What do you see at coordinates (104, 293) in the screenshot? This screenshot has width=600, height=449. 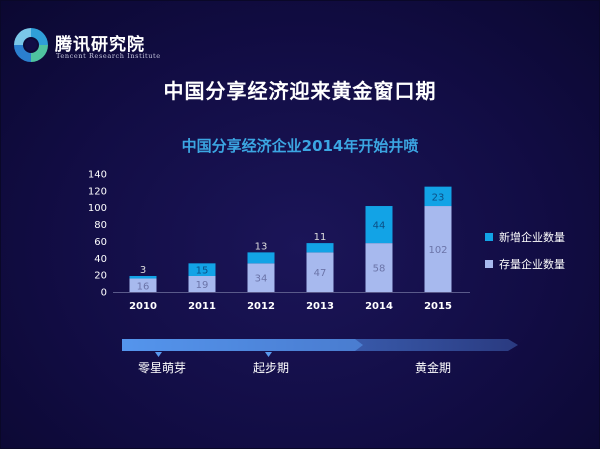 I see `y-tick-label: 0` at bounding box center [104, 293].